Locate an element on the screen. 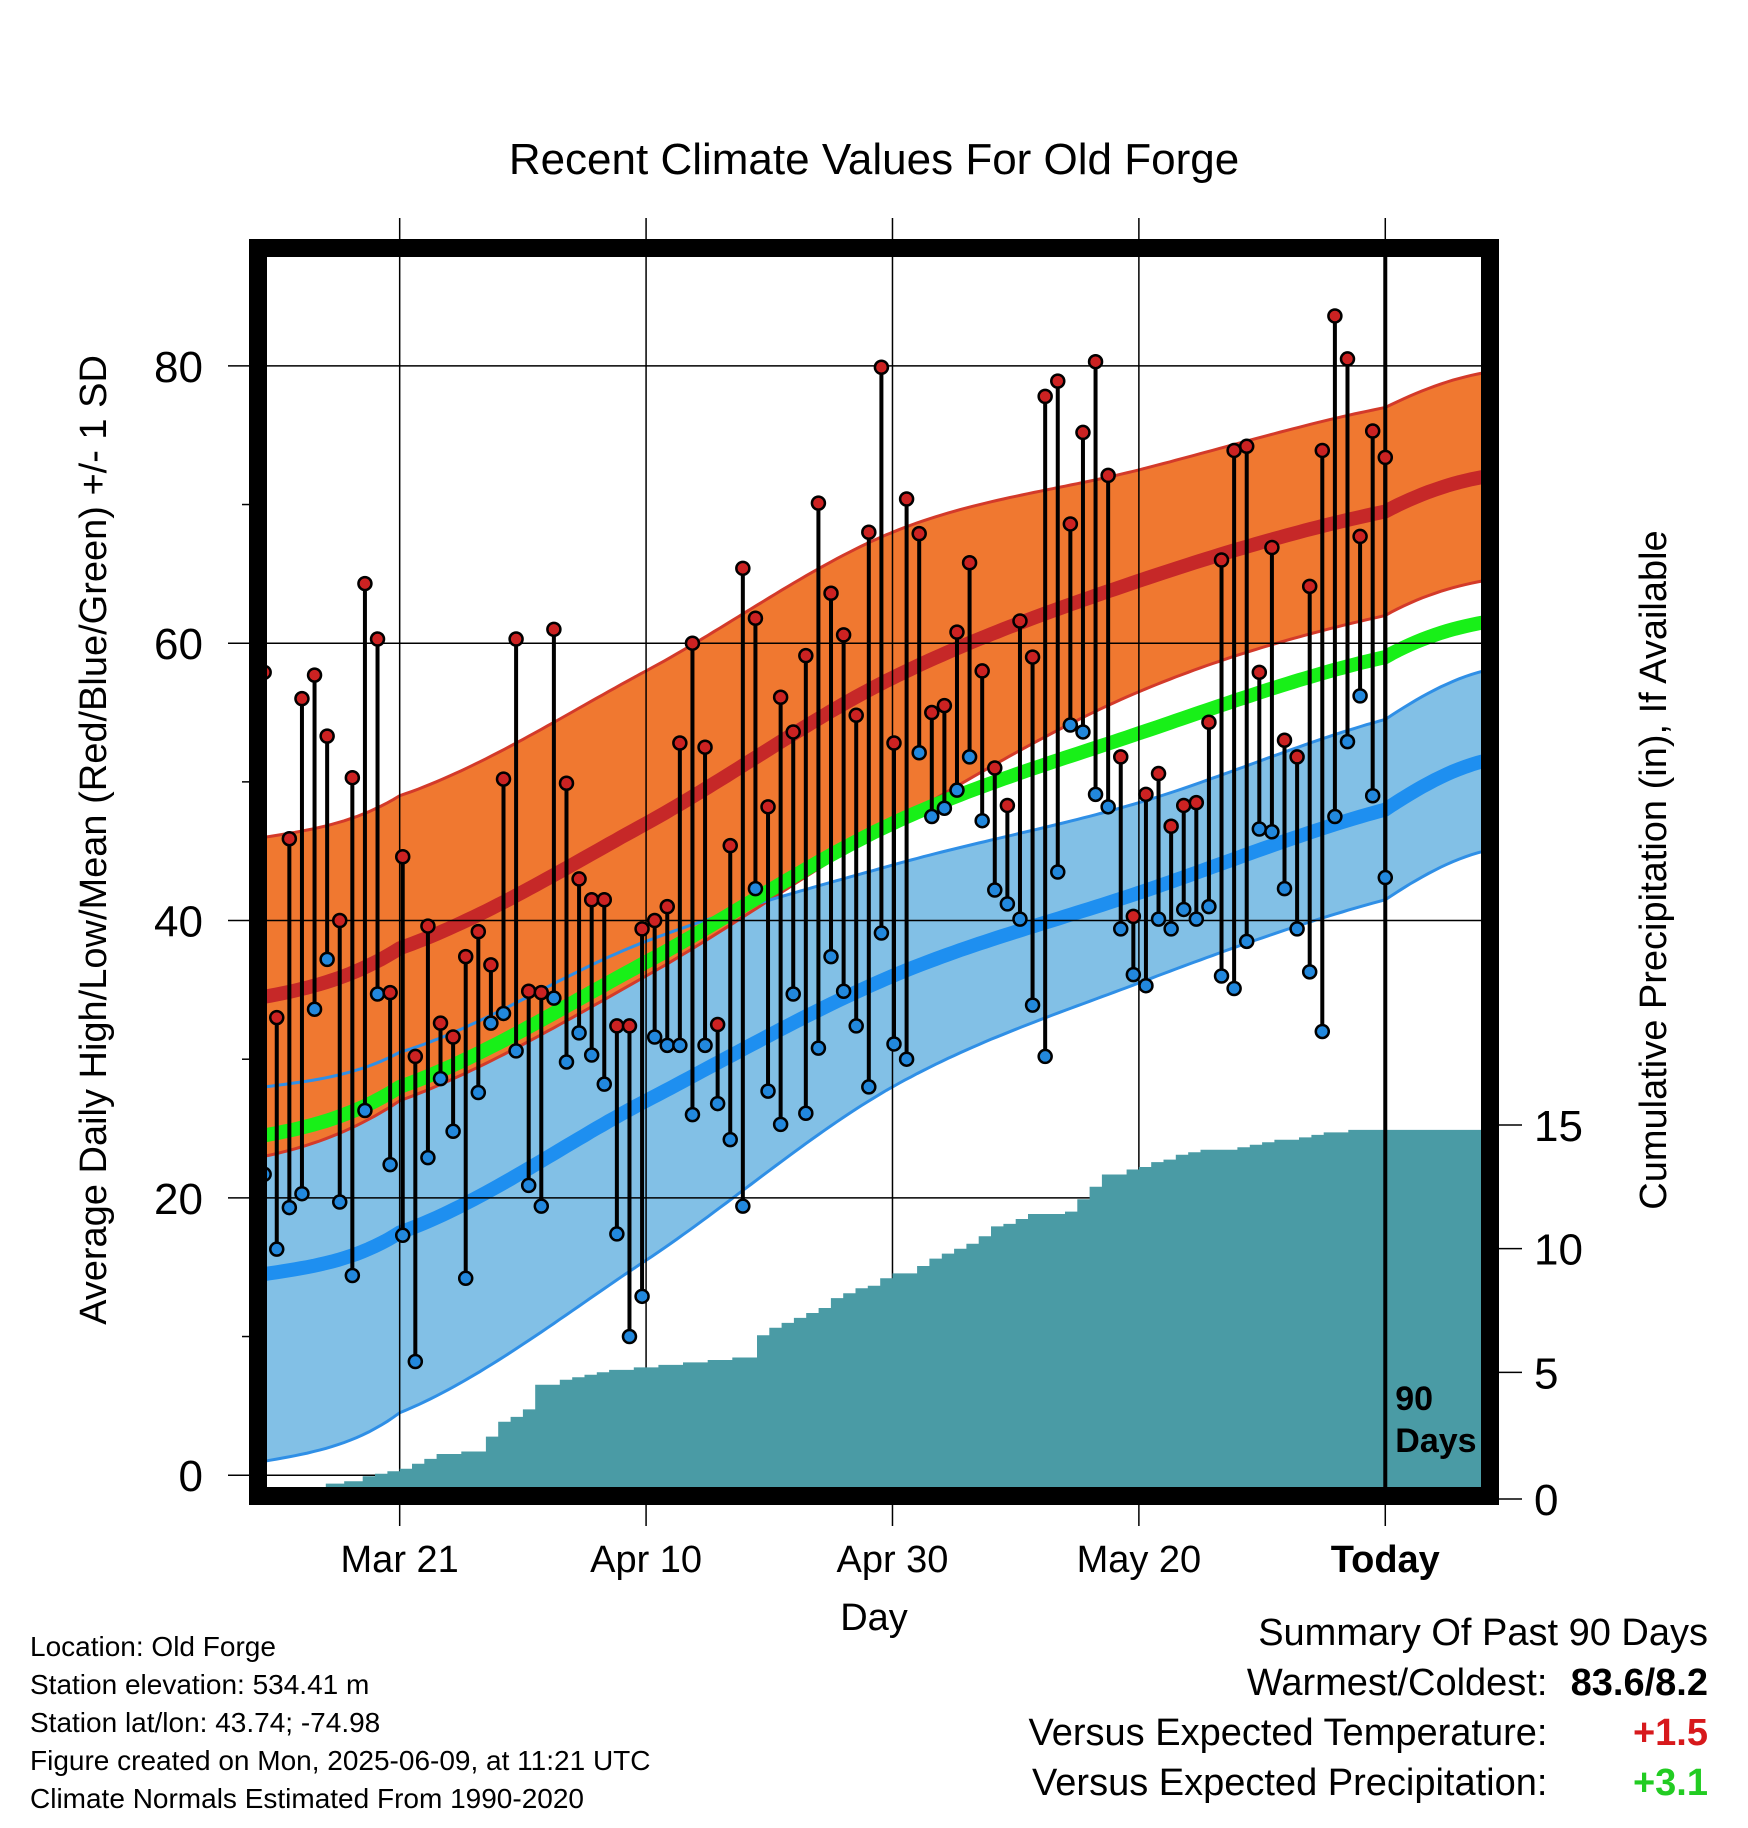 This screenshot has width=1748, height=1828. today-label-line1: 90 is located at coordinates (1414, 1399).